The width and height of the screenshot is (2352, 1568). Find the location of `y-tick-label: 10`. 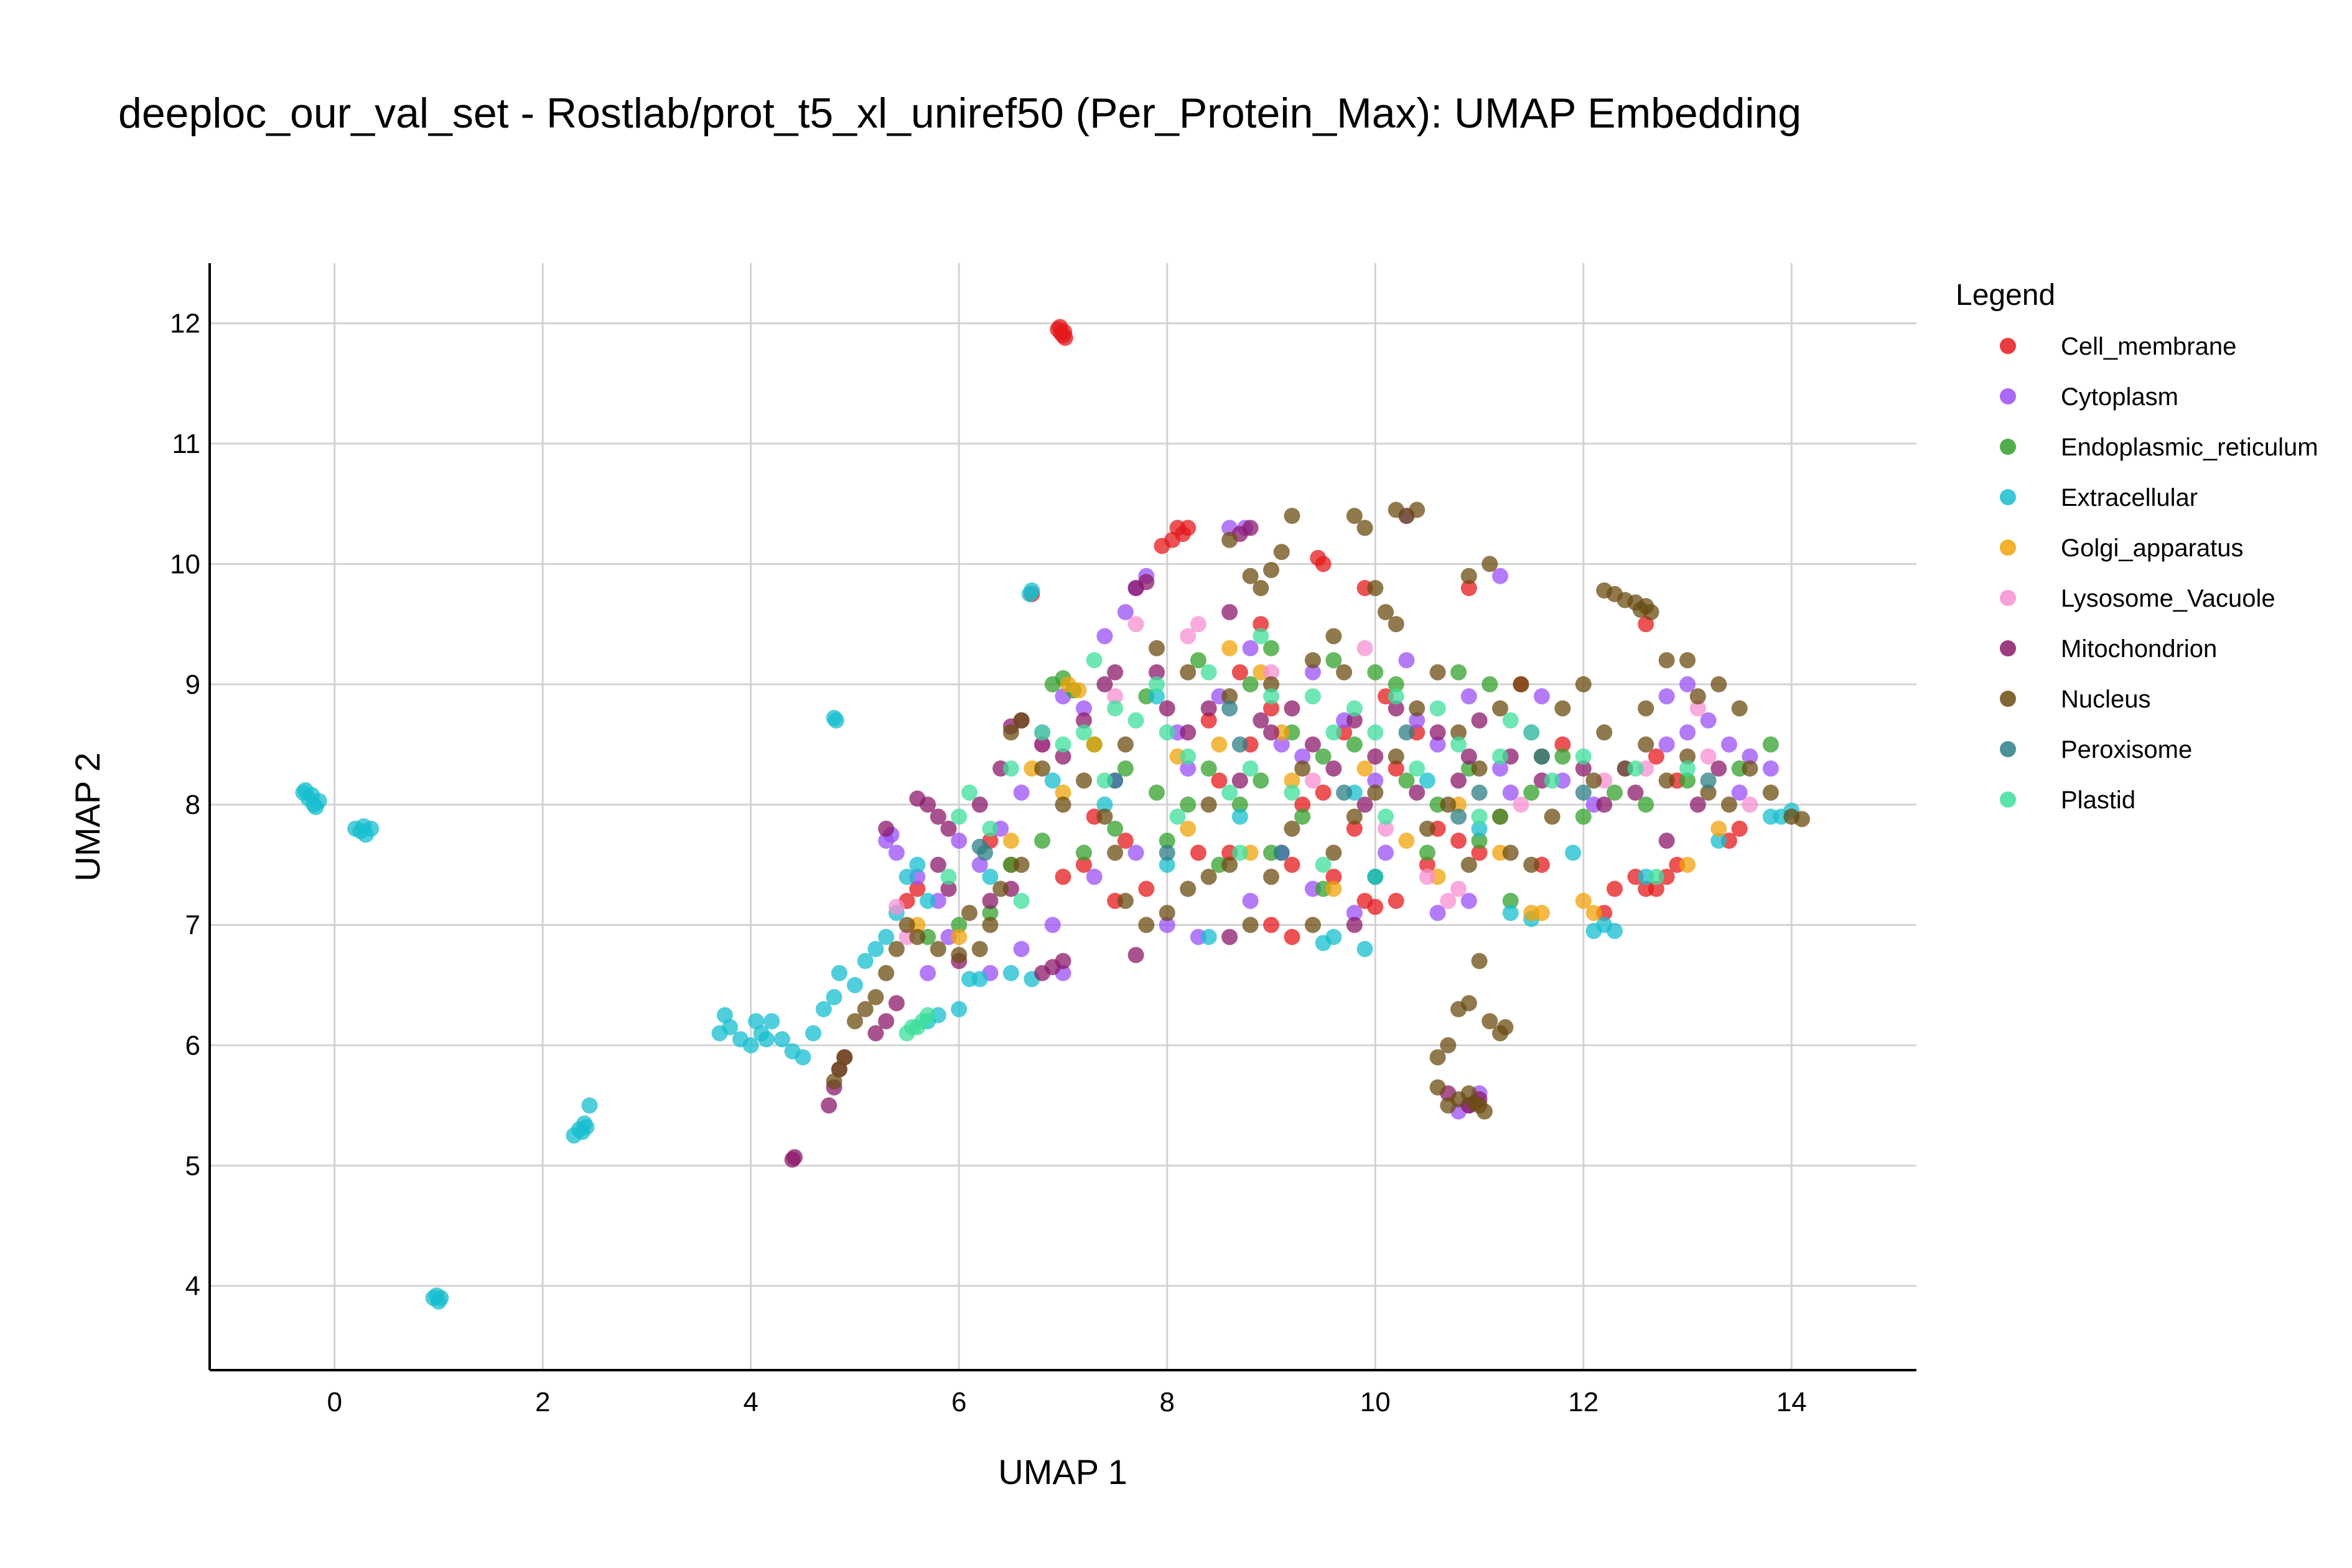

y-tick-label: 10 is located at coordinates (185, 564).